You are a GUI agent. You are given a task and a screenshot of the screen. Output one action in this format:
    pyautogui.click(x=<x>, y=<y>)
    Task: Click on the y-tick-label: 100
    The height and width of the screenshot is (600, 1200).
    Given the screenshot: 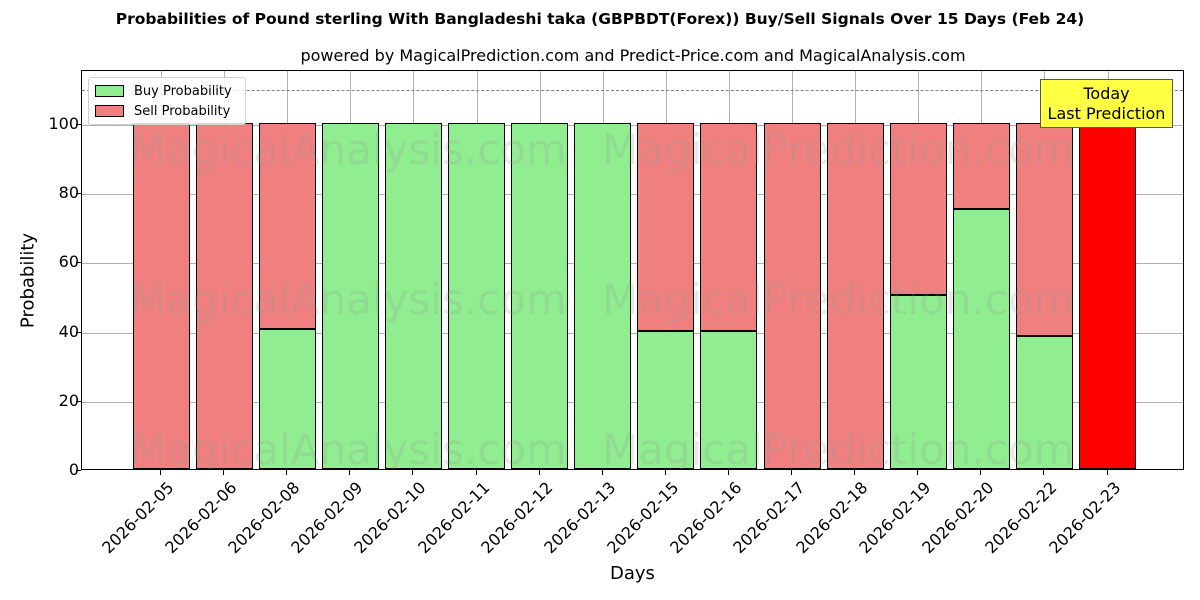 What is the action you would take?
    pyautogui.click(x=63, y=123)
    